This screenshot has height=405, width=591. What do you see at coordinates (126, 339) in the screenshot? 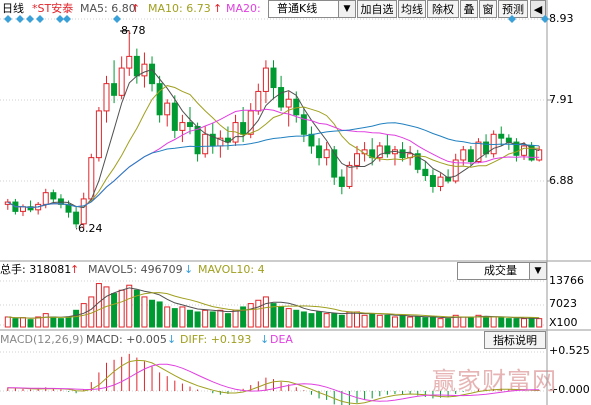
I see `macd-value: MACD: +0.005` at bounding box center [126, 339].